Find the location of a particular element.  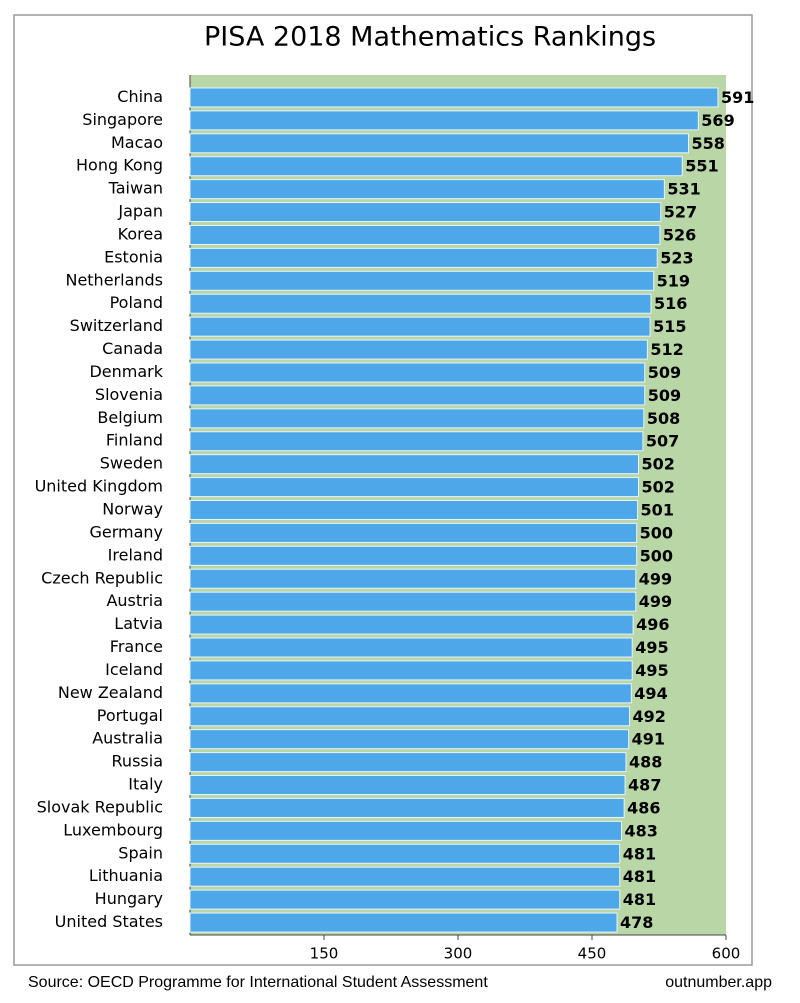

y-tick-label: New Zealand is located at coordinates (110, 692).